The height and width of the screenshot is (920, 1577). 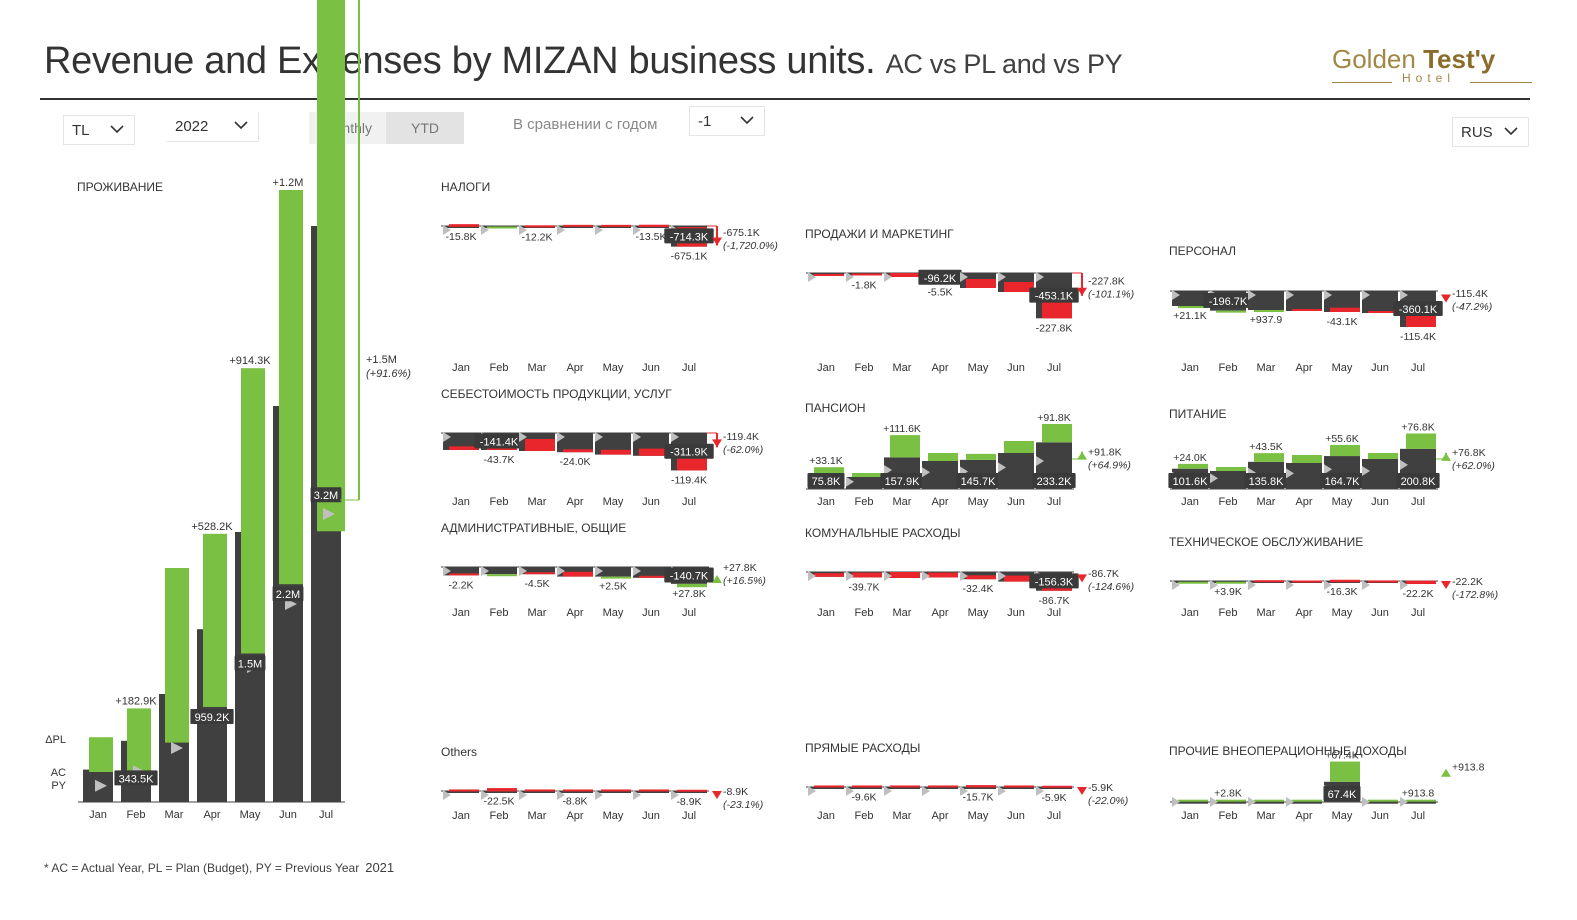 What do you see at coordinates (741, 233) in the screenshot?
I see `total-delta-label: -675.1K` at bounding box center [741, 233].